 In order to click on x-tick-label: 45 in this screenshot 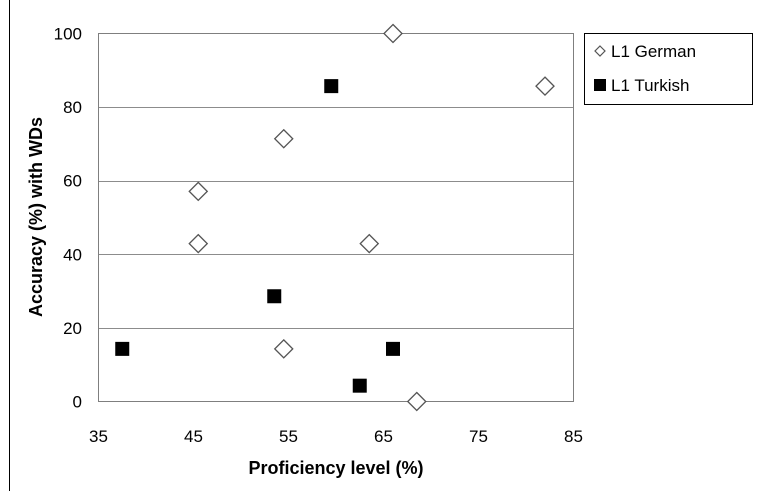, I will do `click(193, 436)`.